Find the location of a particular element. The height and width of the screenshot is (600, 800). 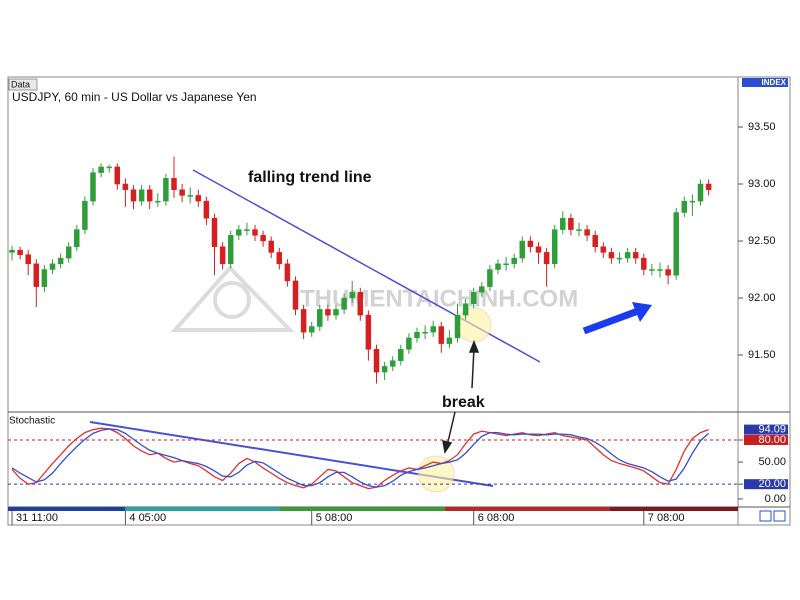

x-tick-label: 5 08:00 is located at coordinates (334, 518).